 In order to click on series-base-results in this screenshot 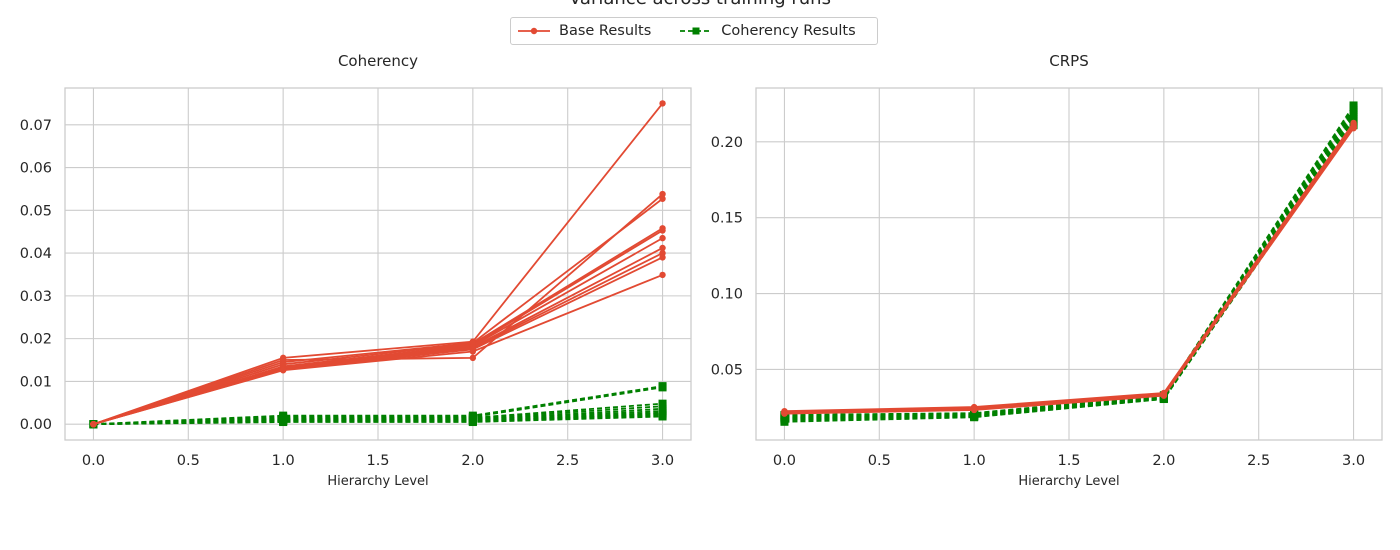, I will do `click(378, 349)`.